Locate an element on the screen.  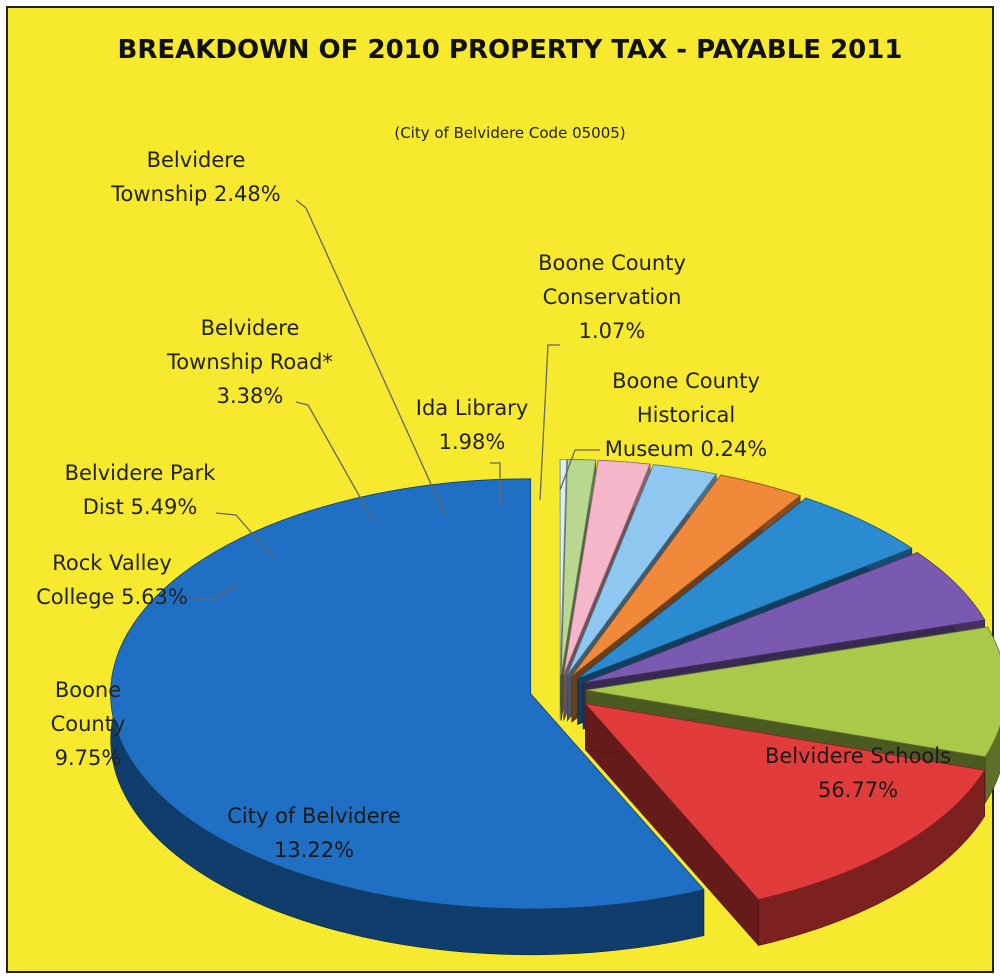
label-road-line-1: Belvidere is located at coordinates (250, 328).